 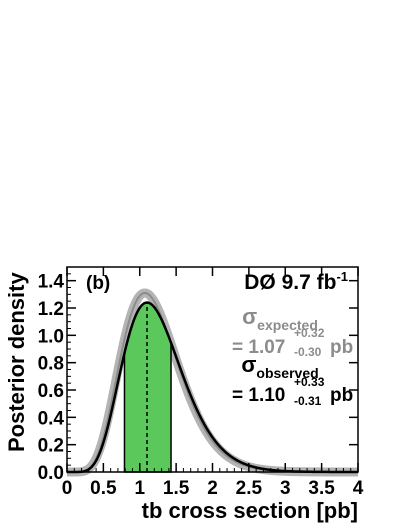 I want to click on observed-err-down: -0.31, so click(x=308, y=401).